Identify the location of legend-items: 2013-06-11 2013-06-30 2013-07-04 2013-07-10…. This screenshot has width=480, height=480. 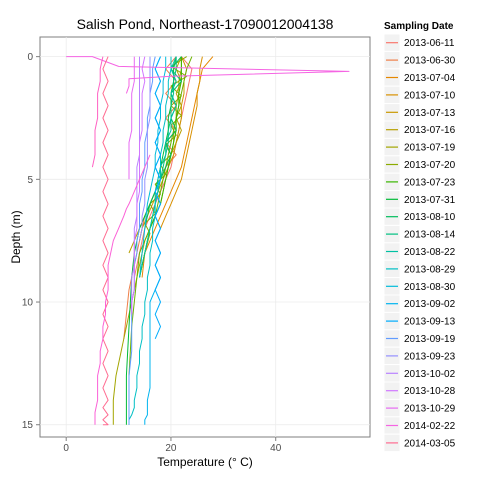
(419, 243).